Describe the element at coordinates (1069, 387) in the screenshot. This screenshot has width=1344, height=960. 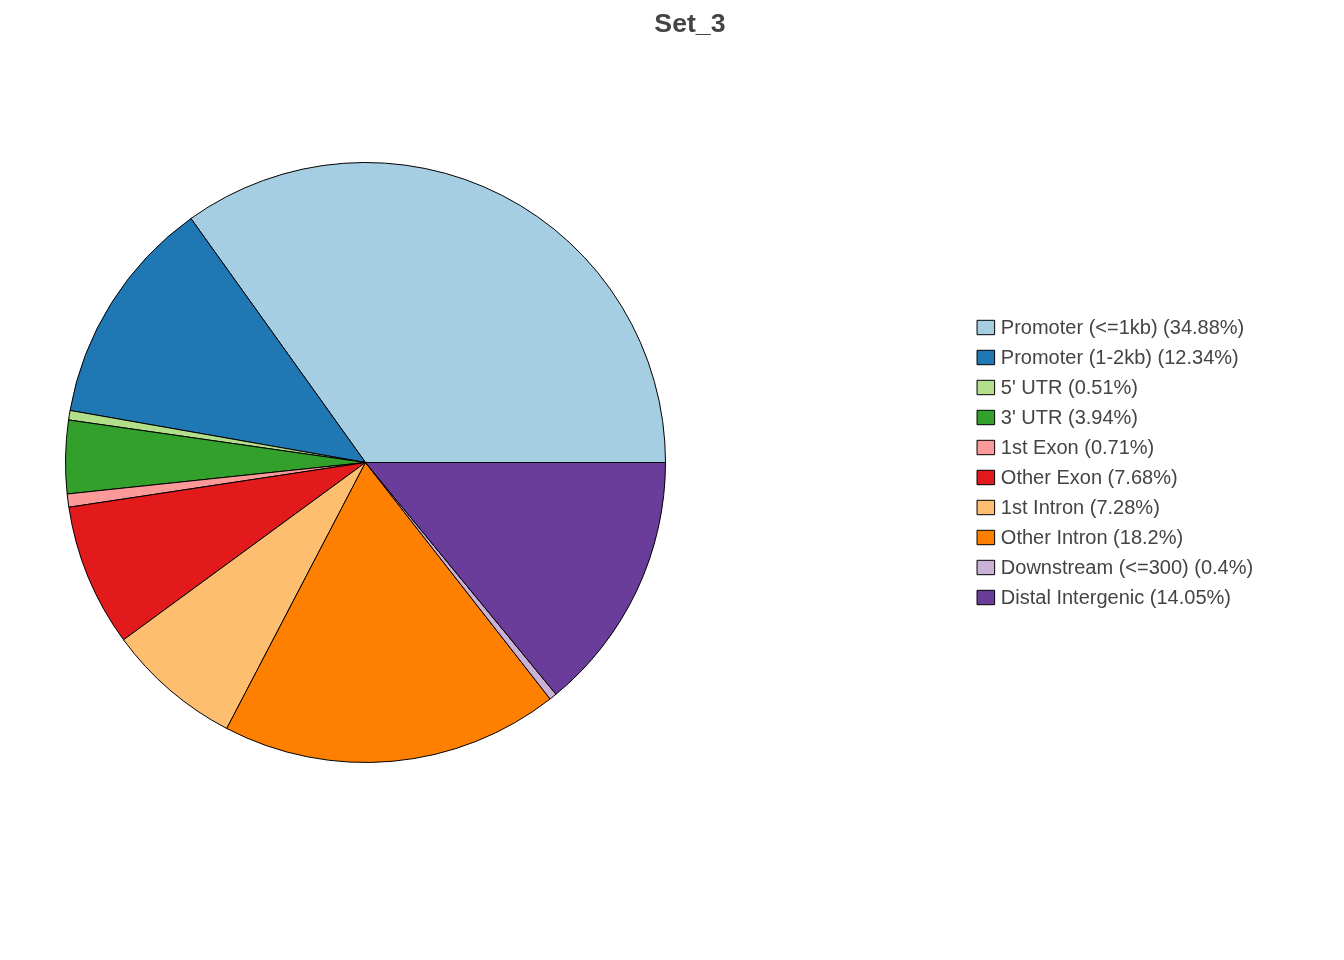
I see `legend-label: 5' UTR (0.51%)` at that location.